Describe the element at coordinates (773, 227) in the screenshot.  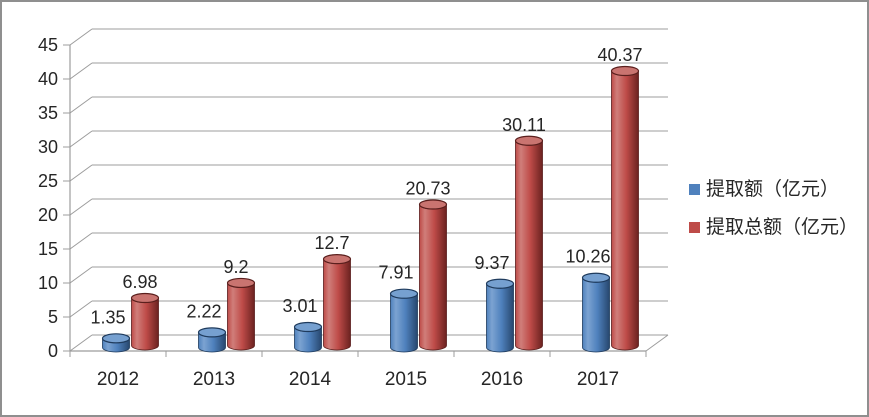
I see `legend-item-total-extracted: 提取总额（亿元）` at that location.